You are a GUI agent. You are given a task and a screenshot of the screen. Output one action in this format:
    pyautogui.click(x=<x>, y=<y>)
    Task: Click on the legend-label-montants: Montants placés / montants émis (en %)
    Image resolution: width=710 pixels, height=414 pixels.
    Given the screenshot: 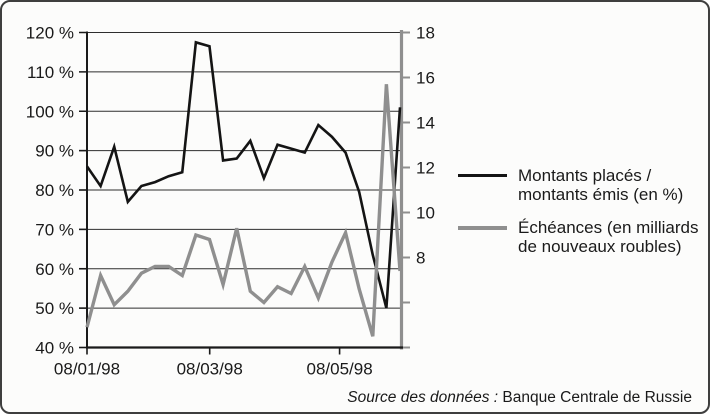 What is the action you would take?
    pyautogui.click(x=600, y=185)
    